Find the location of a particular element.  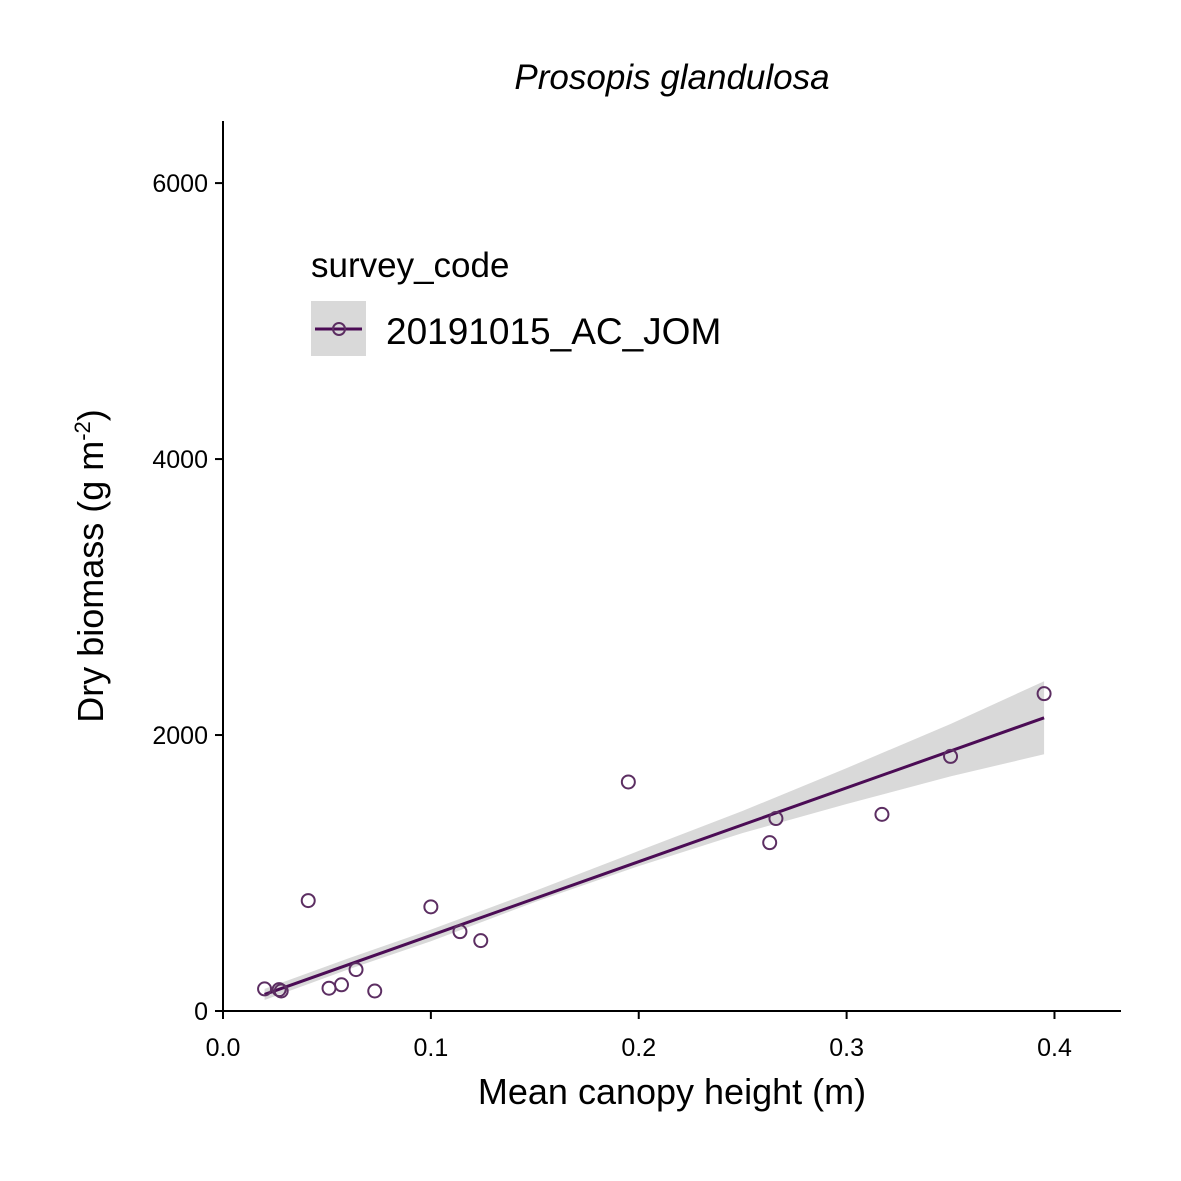

legend-title: survey_code is located at coordinates (410, 265).